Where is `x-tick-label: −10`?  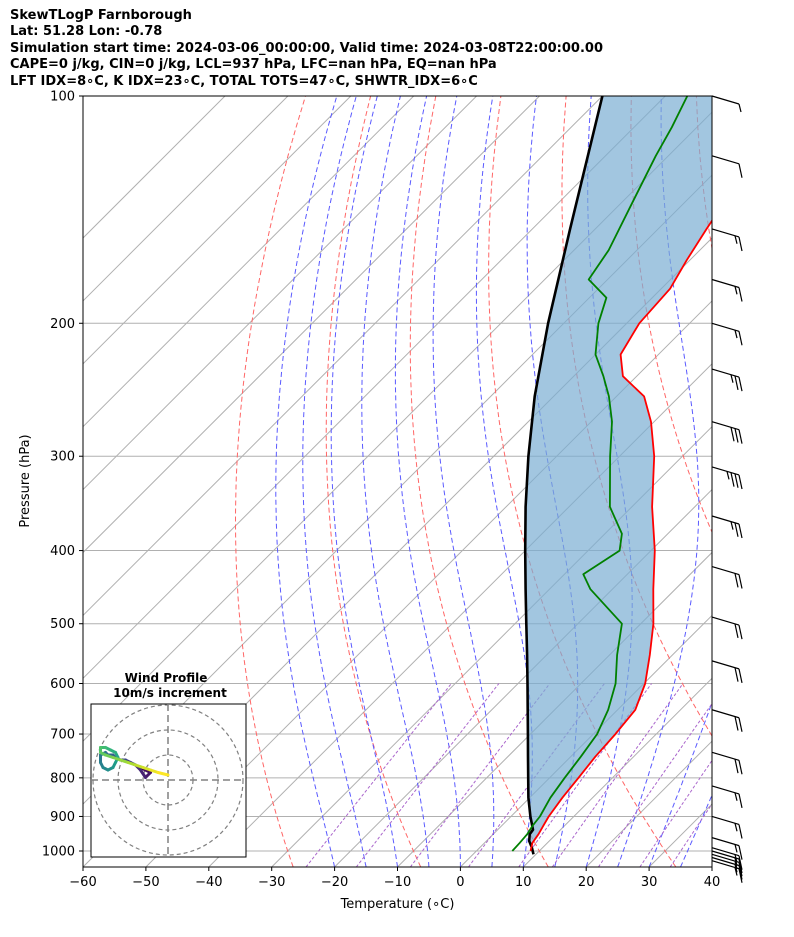
x-tick-label: −10 is located at coordinates (397, 882).